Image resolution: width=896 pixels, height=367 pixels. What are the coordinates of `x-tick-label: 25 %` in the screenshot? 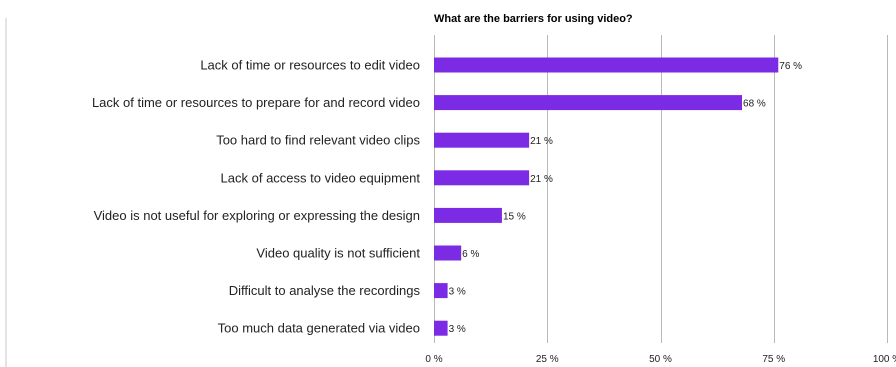 It's located at (547, 359).